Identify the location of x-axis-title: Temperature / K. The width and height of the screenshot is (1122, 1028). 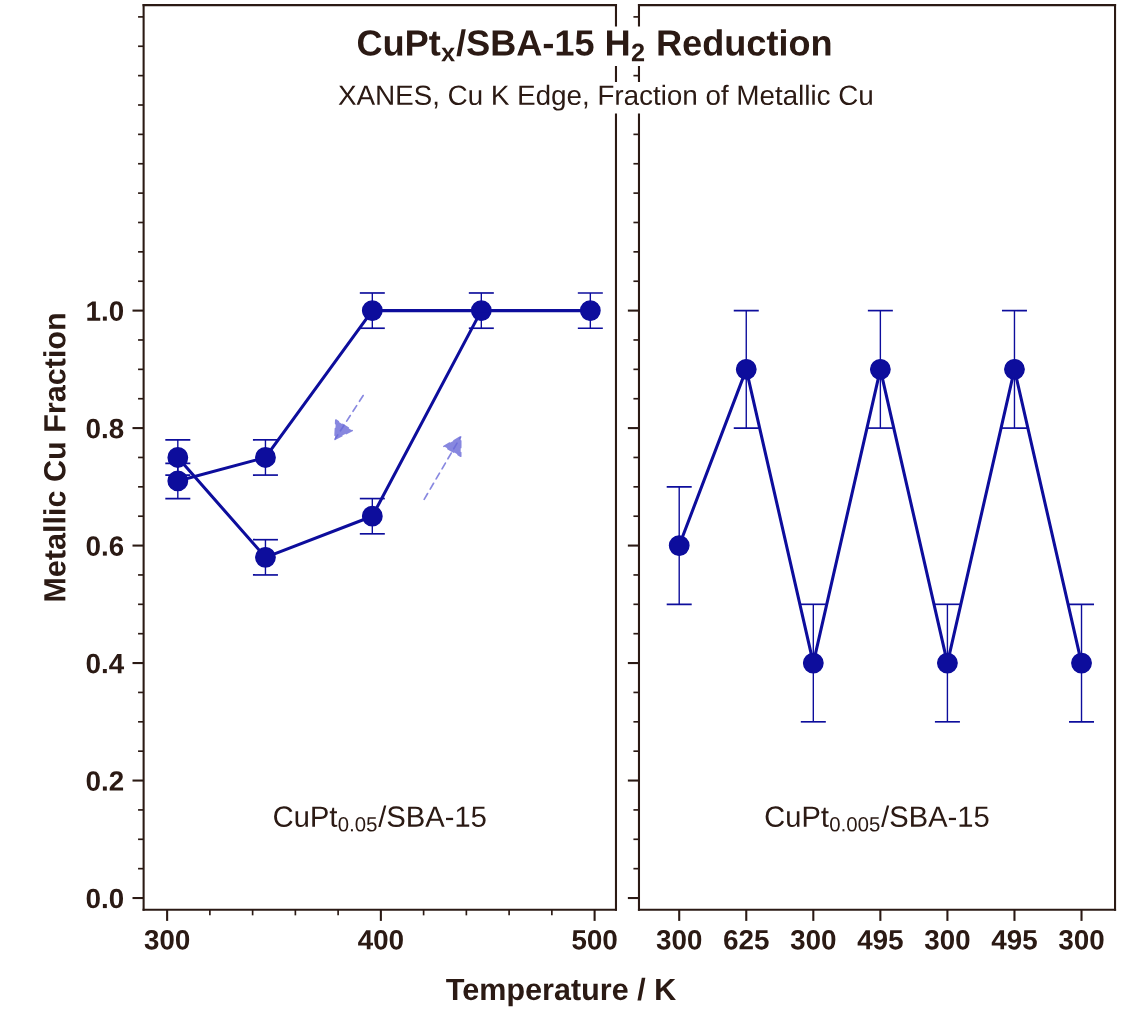
(561, 992).